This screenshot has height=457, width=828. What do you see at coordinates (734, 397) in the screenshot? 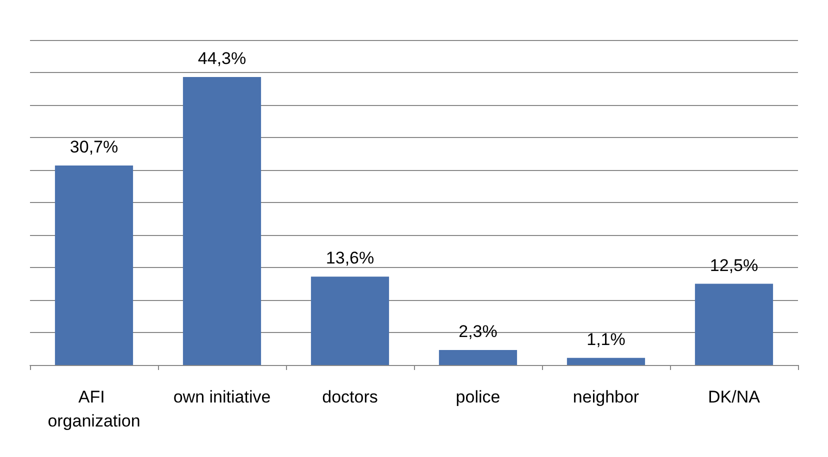
I see `x-tick-label: DK/NA` at bounding box center [734, 397].